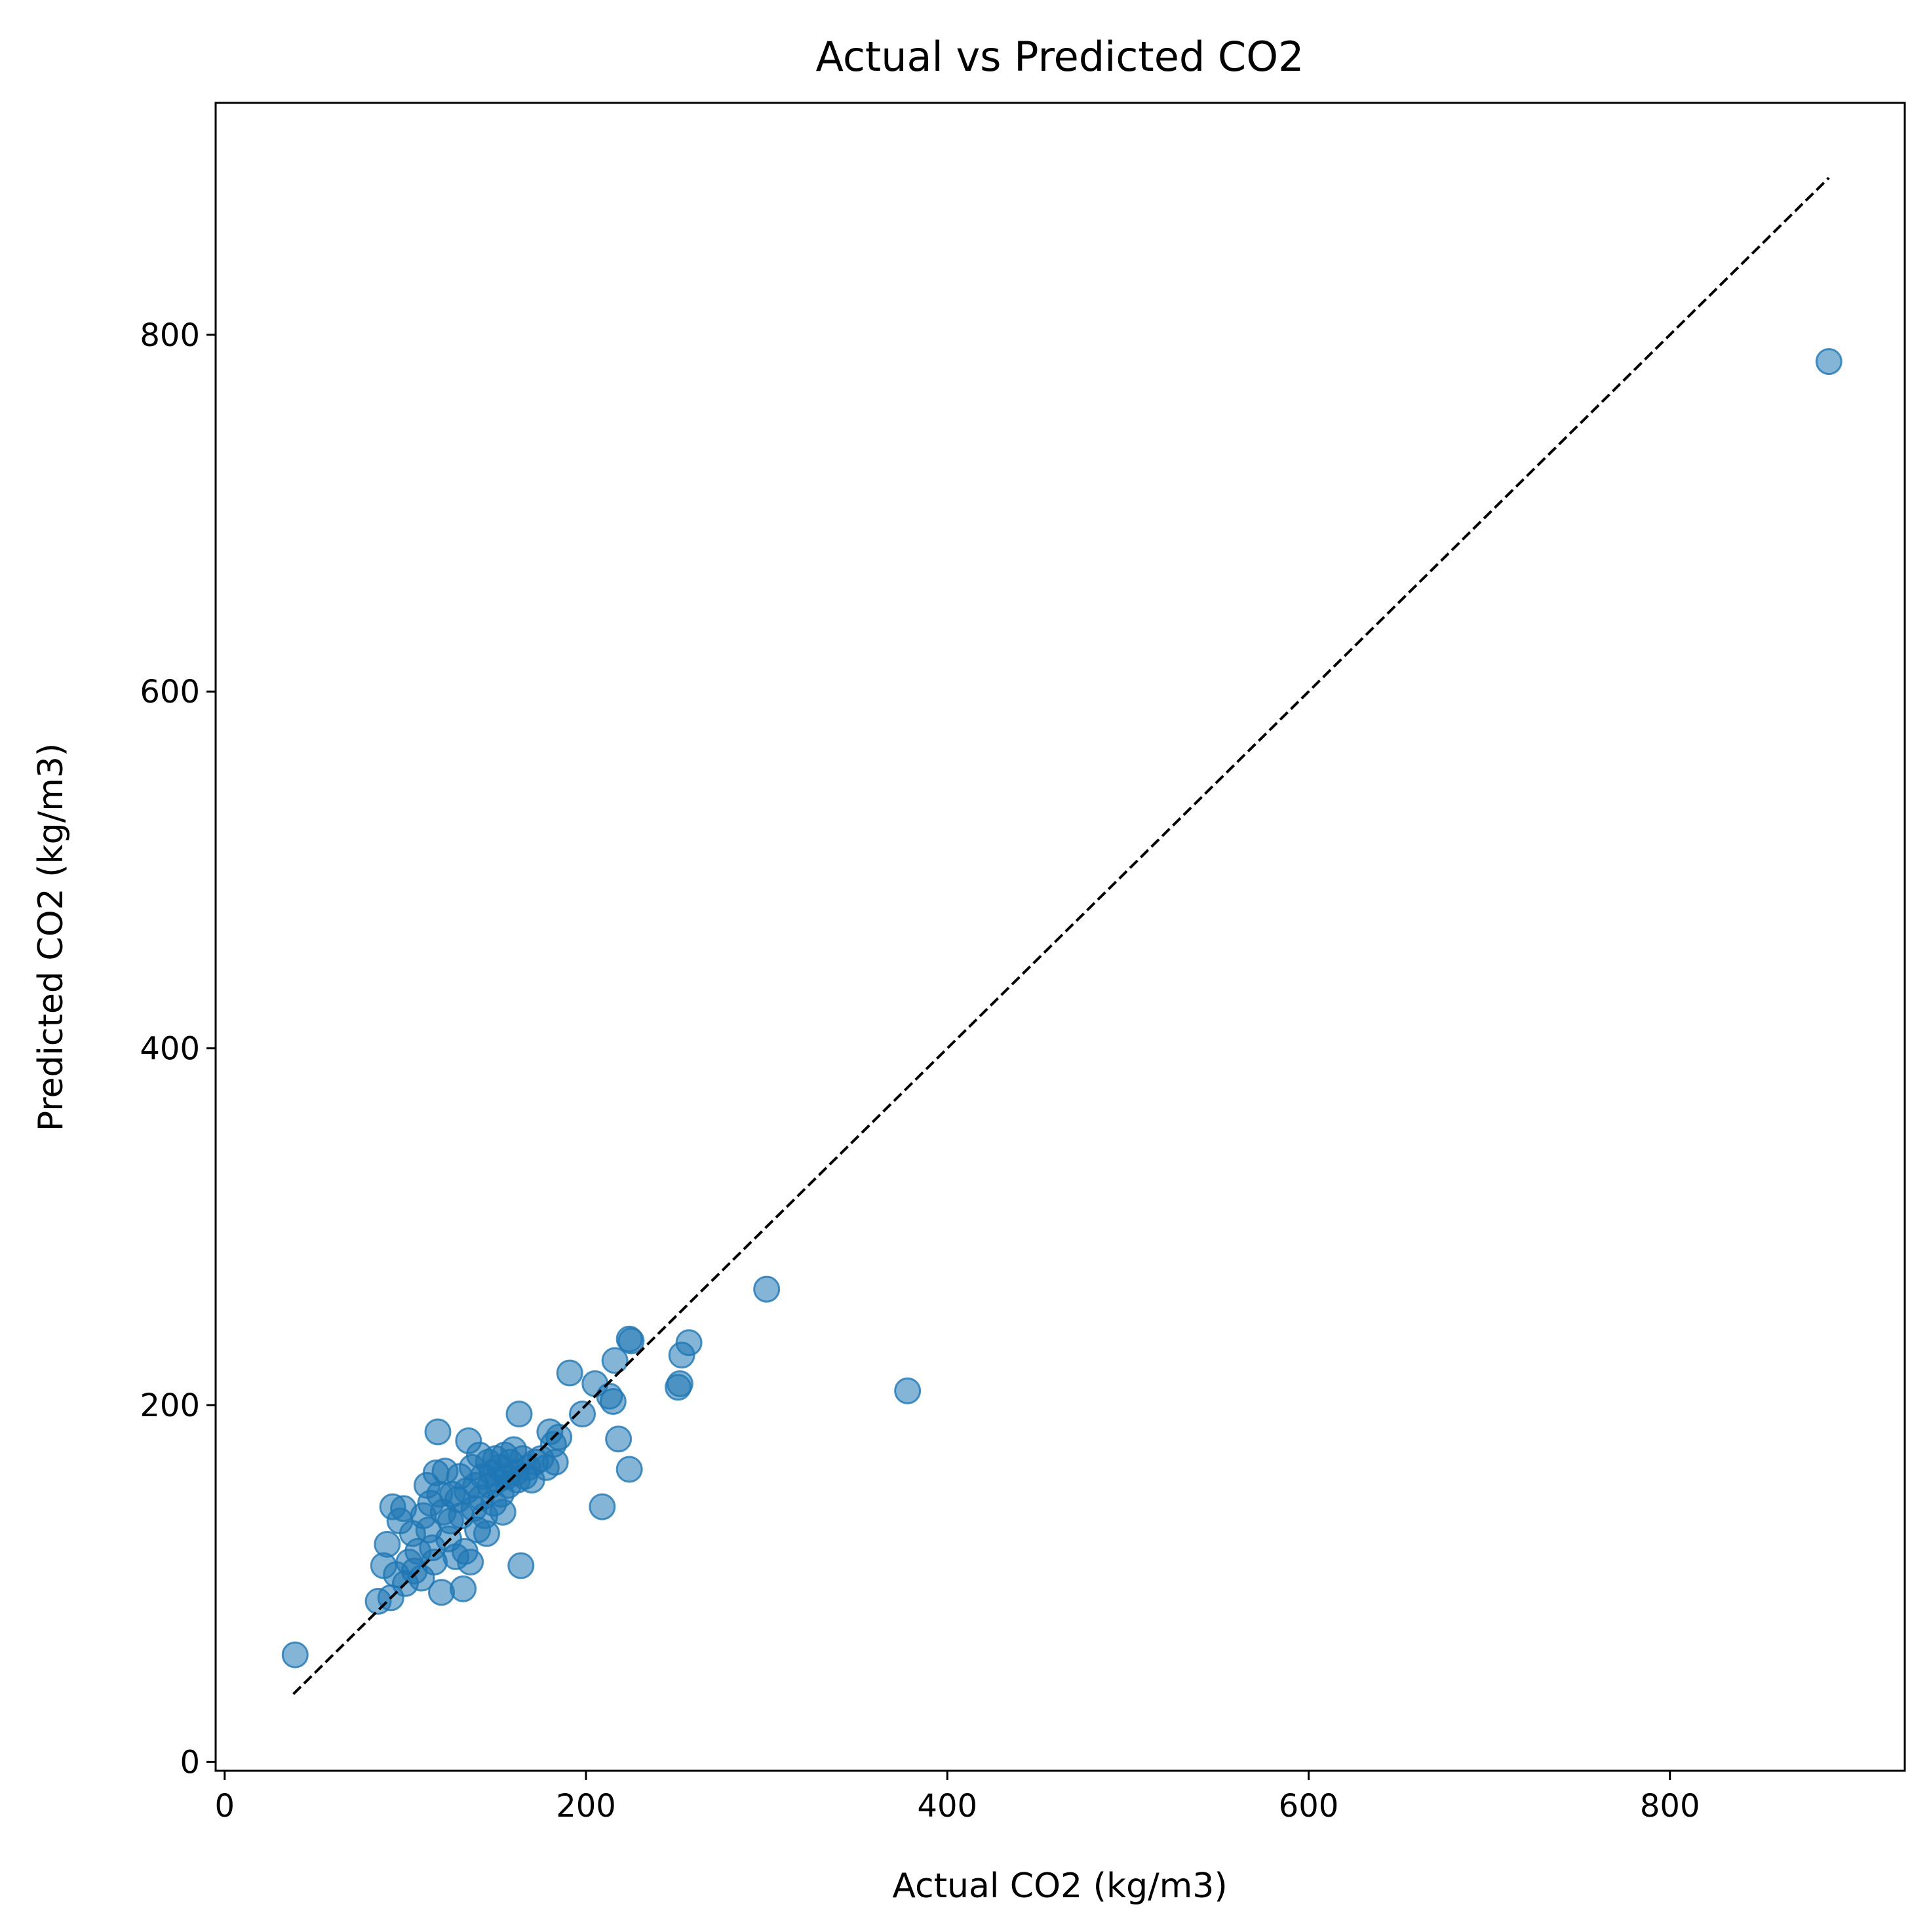 This screenshot has height=1932, width=1931. What do you see at coordinates (1059, 1886) in the screenshot?
I see `x-axis-label: Actual CO2 (kg/m3)` at bounding box center [1059, 1886].